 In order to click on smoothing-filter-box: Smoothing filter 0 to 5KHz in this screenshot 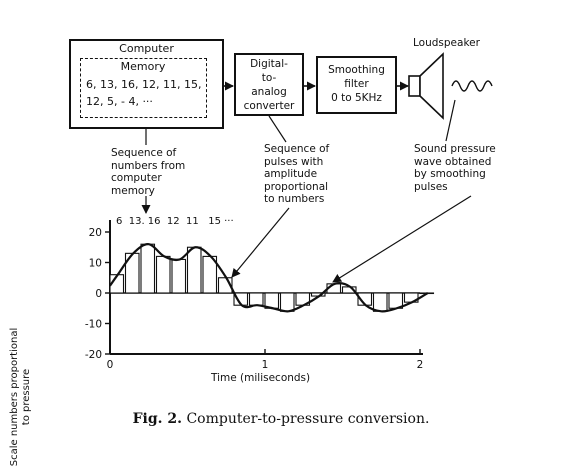, I will do `click(356, 85)`.